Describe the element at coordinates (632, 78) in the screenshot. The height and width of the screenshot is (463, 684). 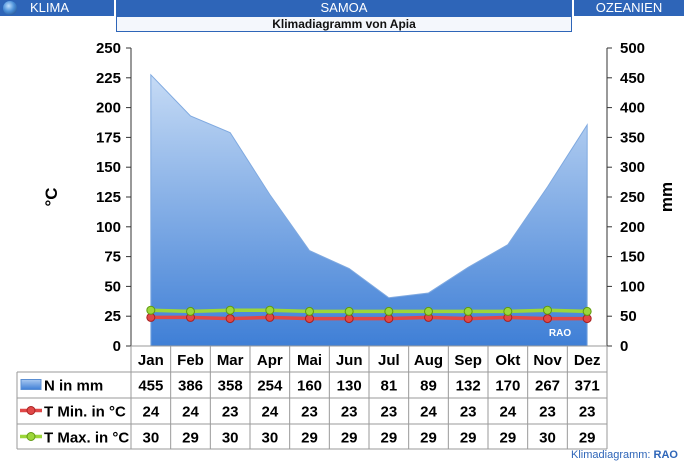
I see `right-tick-label: 450` at that location.